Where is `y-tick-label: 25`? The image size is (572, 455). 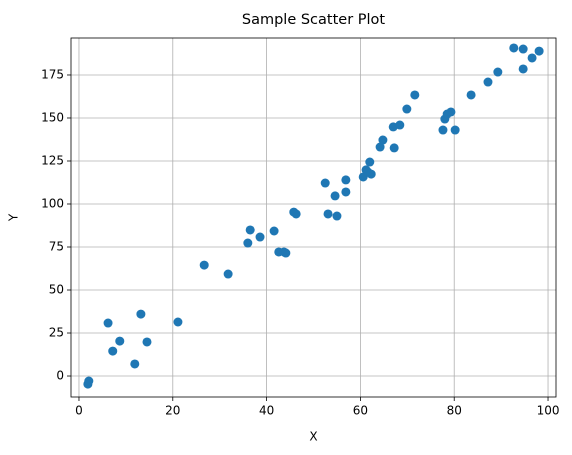 y-tick-label: 25 is located at coordinates (56, 333).